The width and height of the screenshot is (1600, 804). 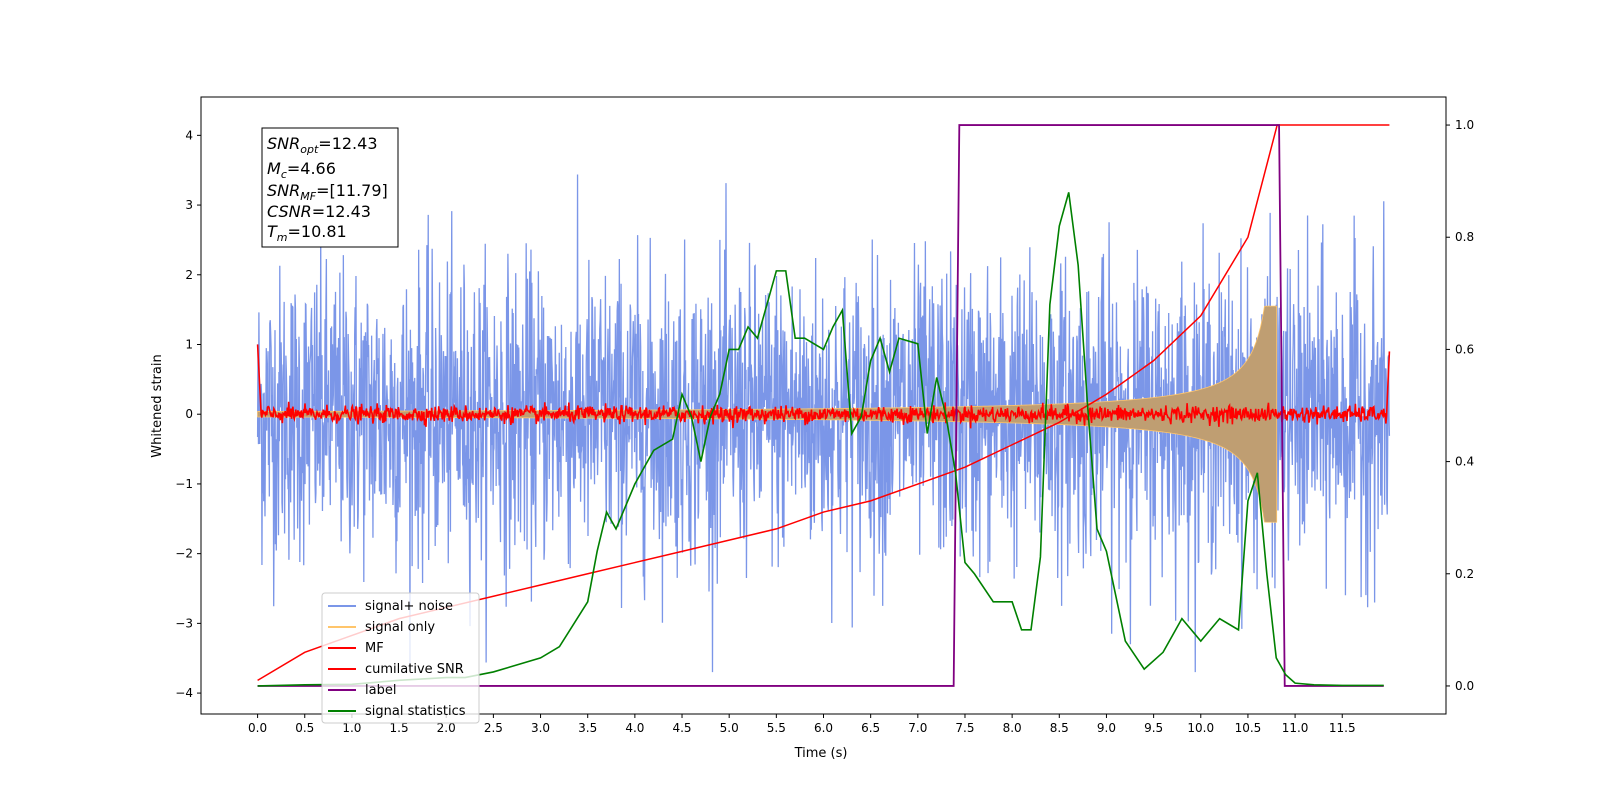 I want to click on legend-box, so click(x=400, y=658).